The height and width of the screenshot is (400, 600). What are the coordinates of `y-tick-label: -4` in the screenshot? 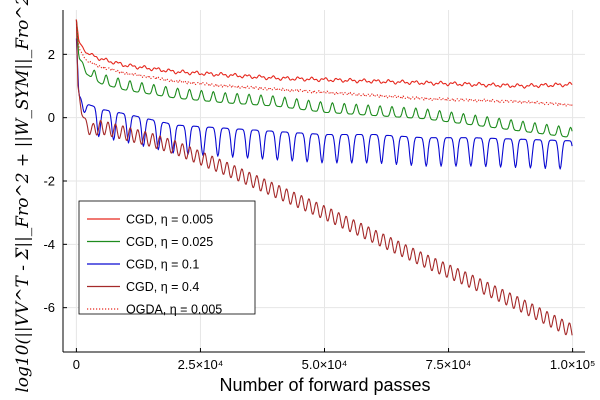 It's located at (49, 244).